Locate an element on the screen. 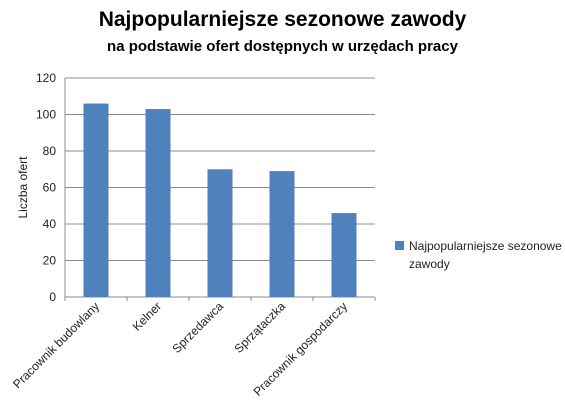 This screenshot has height=415, width=565. x-tick-label: Sprzątaczka is located at coordinates (260, 327).